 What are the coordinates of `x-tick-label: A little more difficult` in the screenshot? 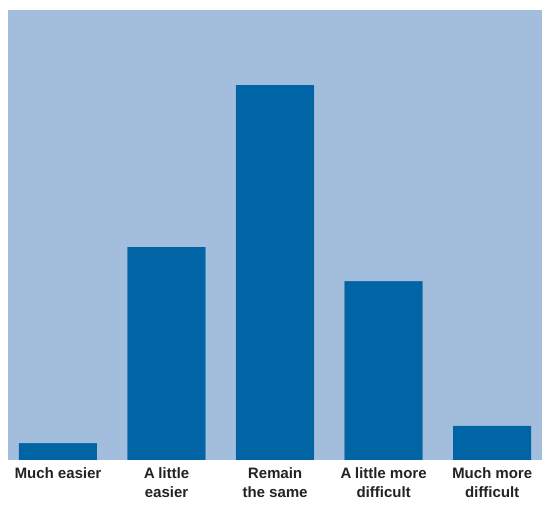 It's located at (383, 483).